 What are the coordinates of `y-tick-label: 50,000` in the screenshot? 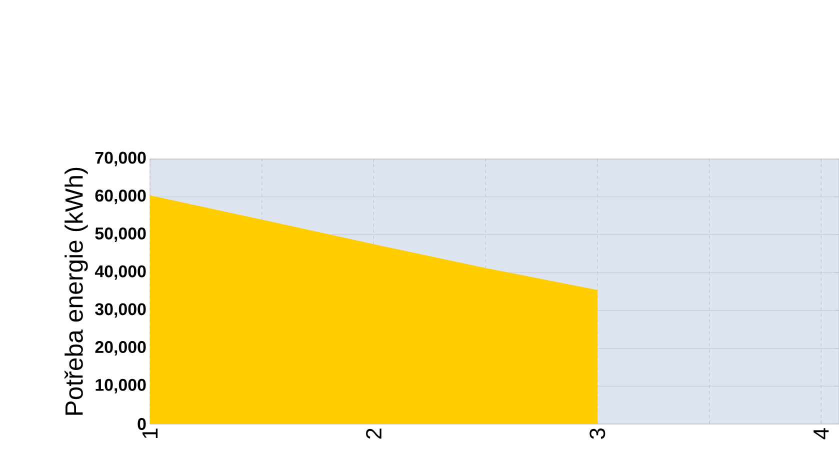 It's located at (120, 234).